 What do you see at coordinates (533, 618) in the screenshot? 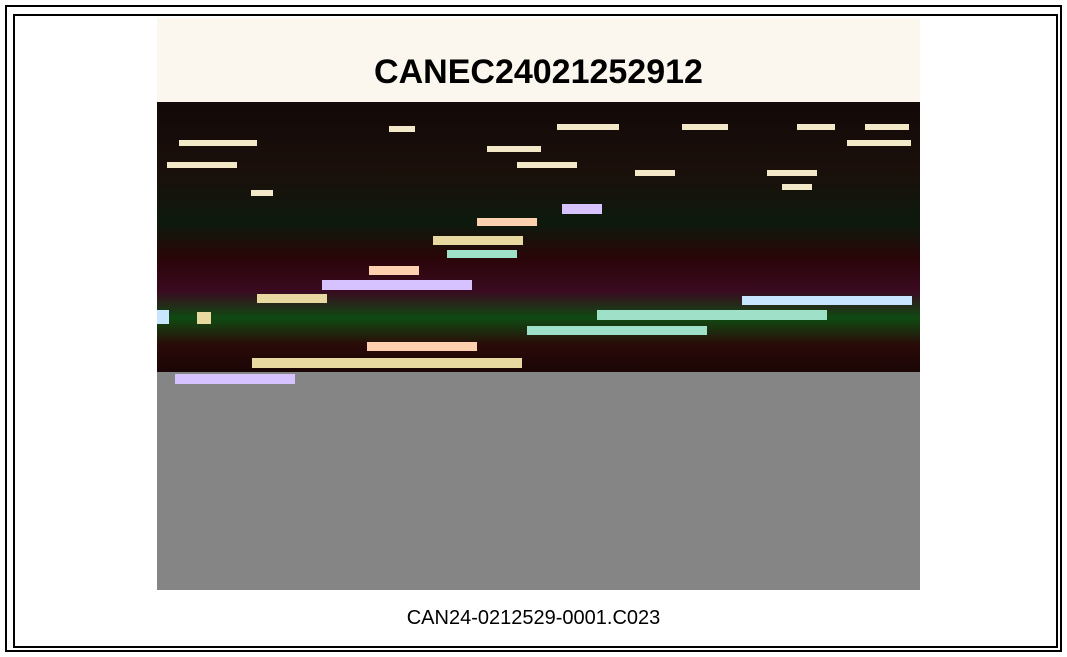
I see `document-caption: CAN24-0212529-0001.C023` at bounding box center [533, 618].